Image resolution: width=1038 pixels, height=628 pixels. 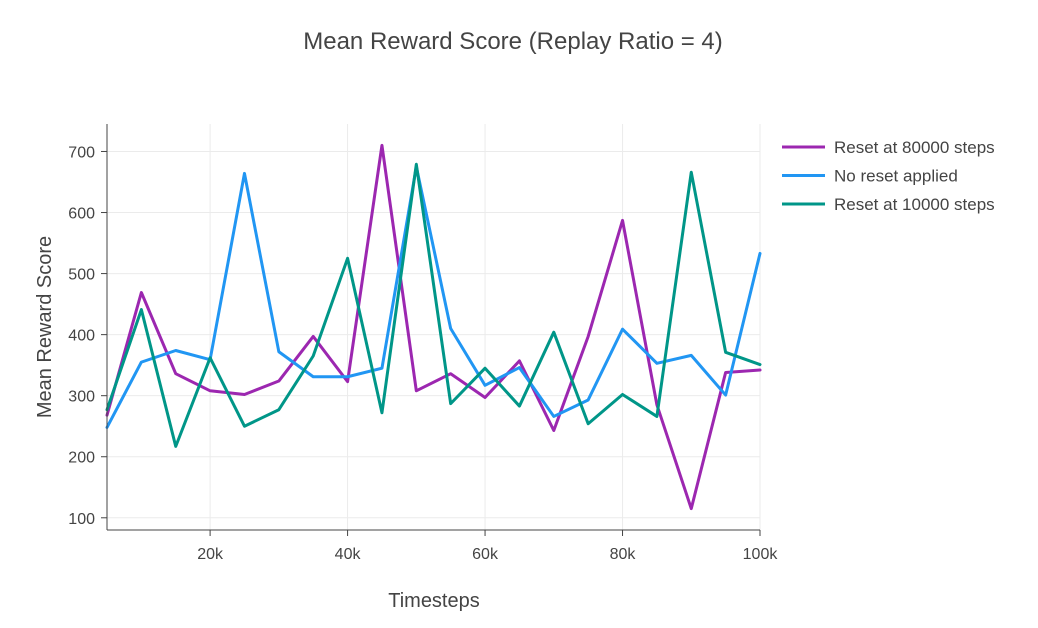 I want to click on legend-item: Reset at 10000 steps, so click(x=888, y=204).